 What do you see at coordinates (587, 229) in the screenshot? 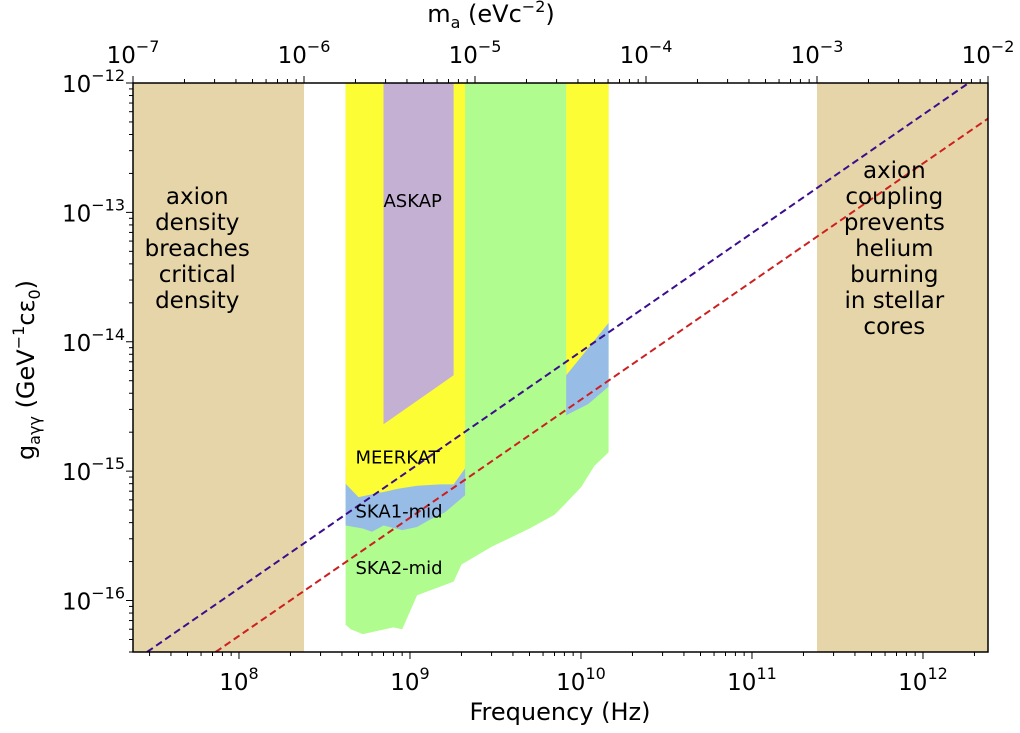
I see `meerkat-region-b` at bounding box center [587, 229].